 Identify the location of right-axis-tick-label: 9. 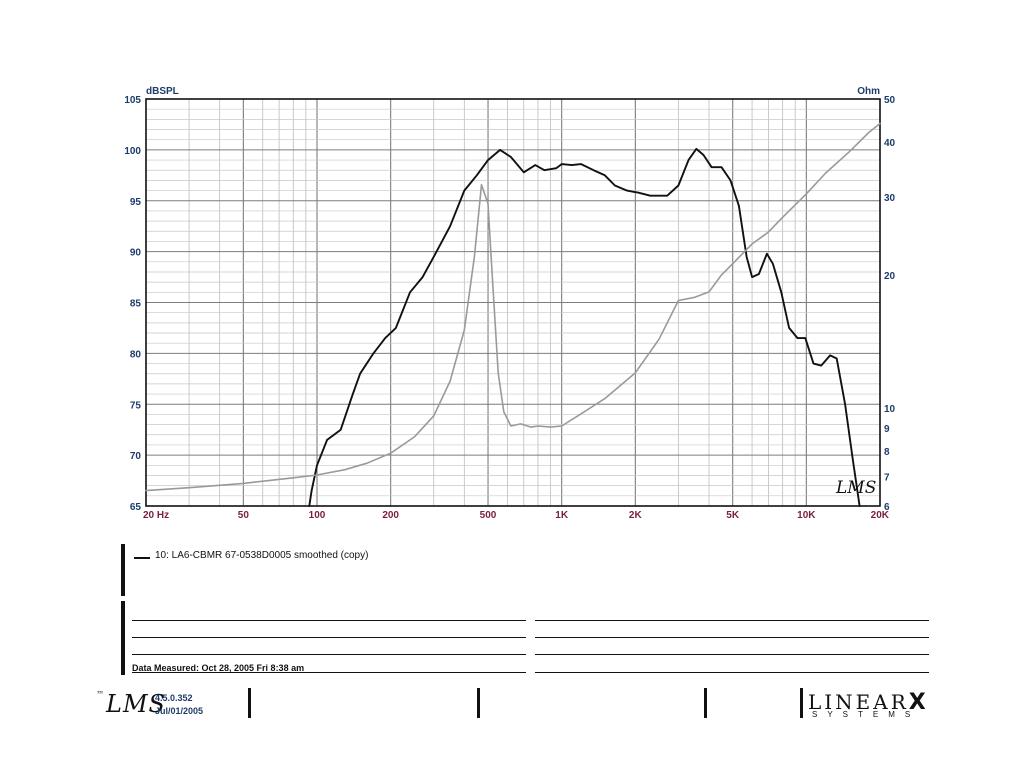
(887, 429).